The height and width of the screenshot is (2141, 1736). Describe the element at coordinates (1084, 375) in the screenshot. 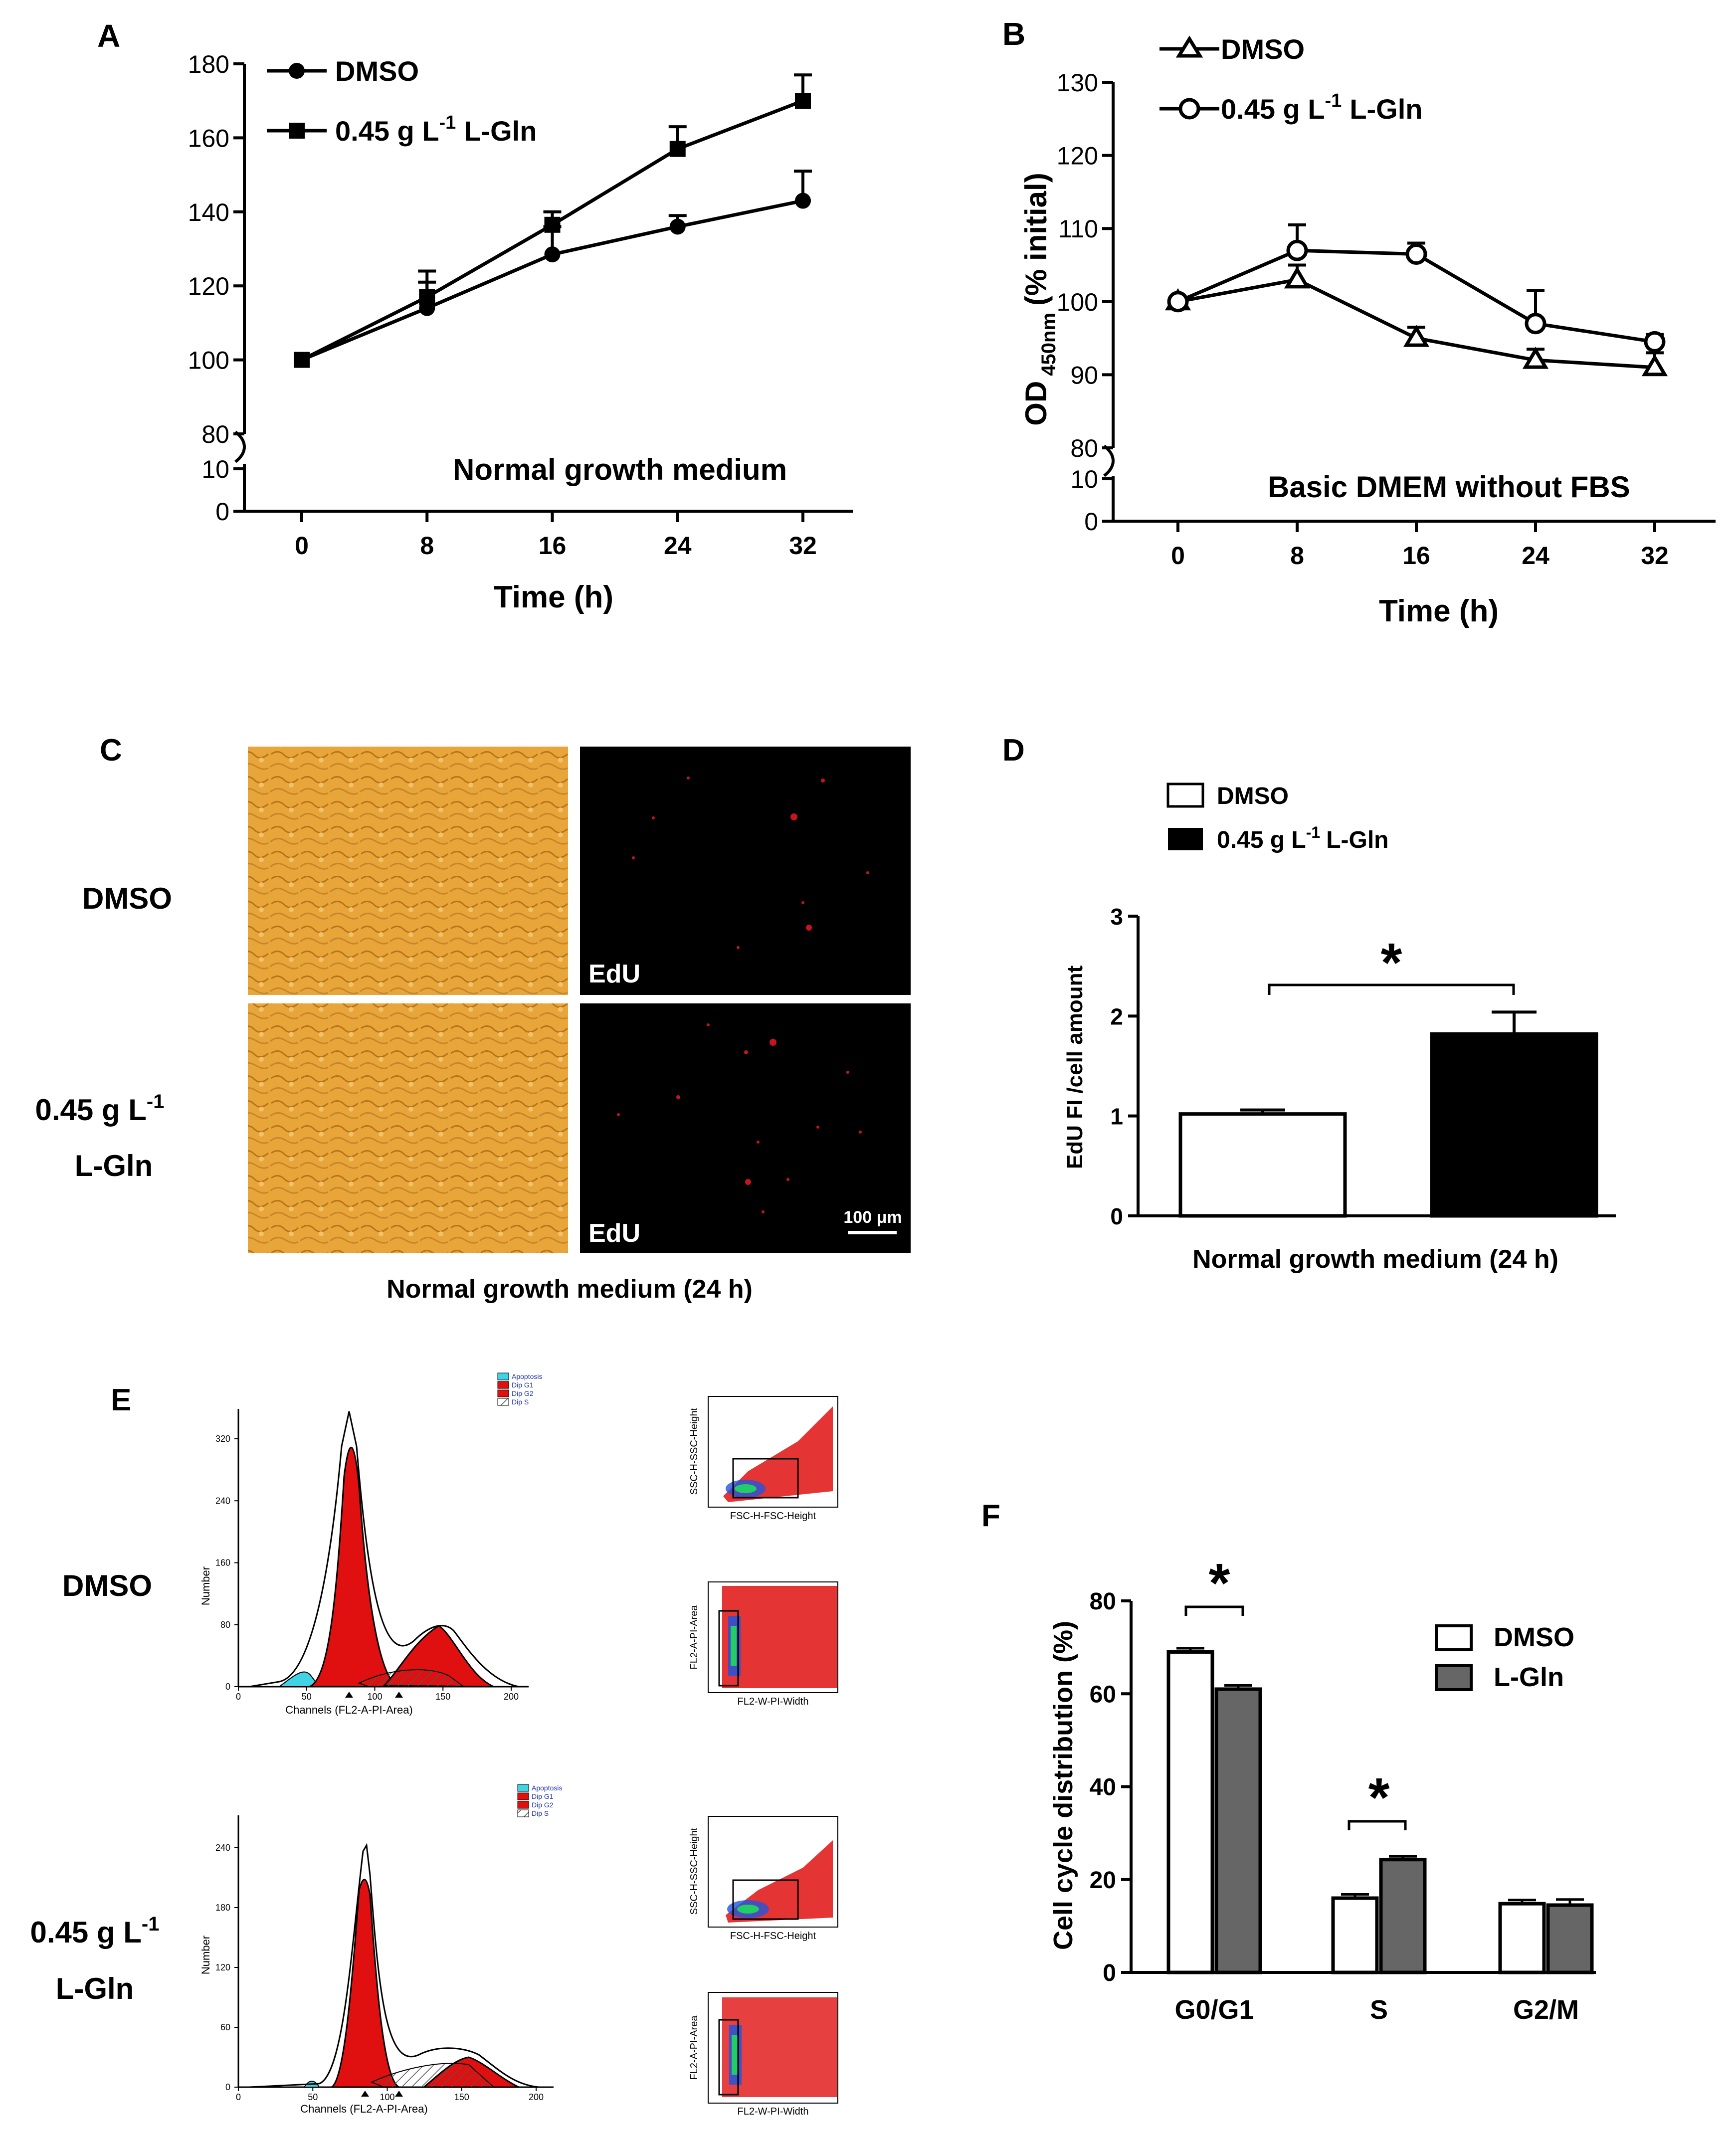

I see `y-tick-label-90: 90` at that location.